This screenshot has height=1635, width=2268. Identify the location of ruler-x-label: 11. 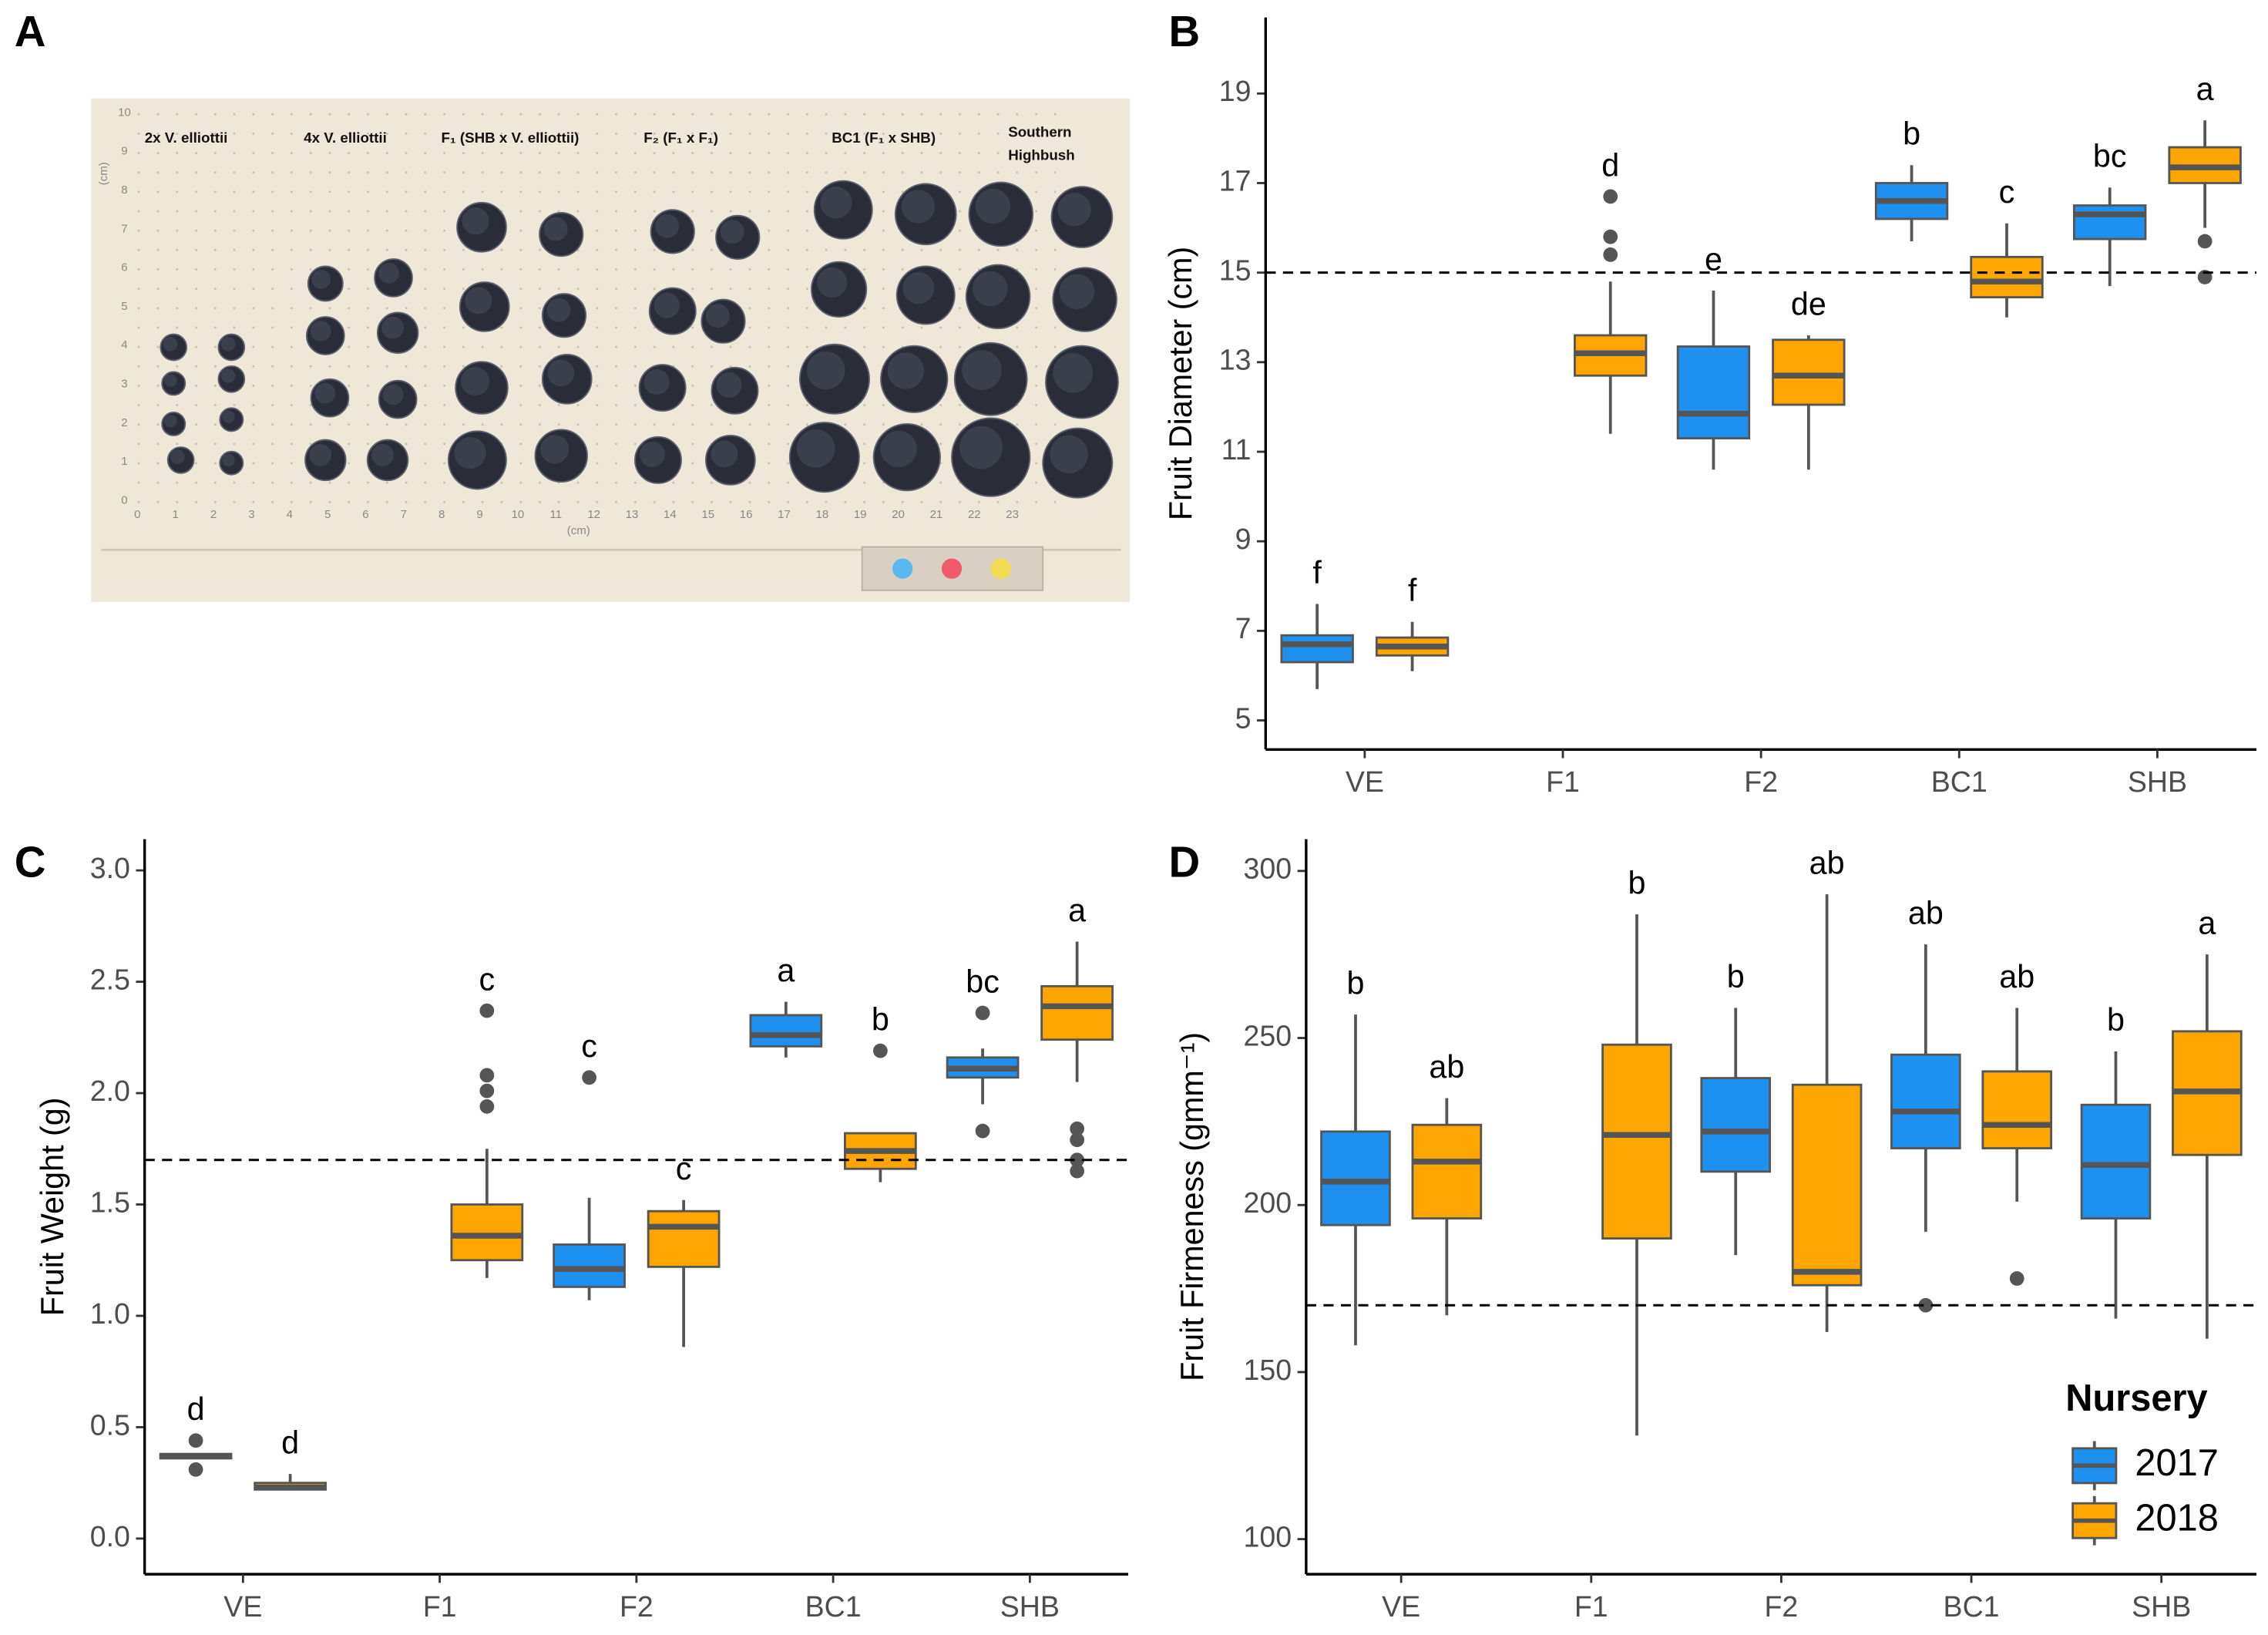
(556, 514).